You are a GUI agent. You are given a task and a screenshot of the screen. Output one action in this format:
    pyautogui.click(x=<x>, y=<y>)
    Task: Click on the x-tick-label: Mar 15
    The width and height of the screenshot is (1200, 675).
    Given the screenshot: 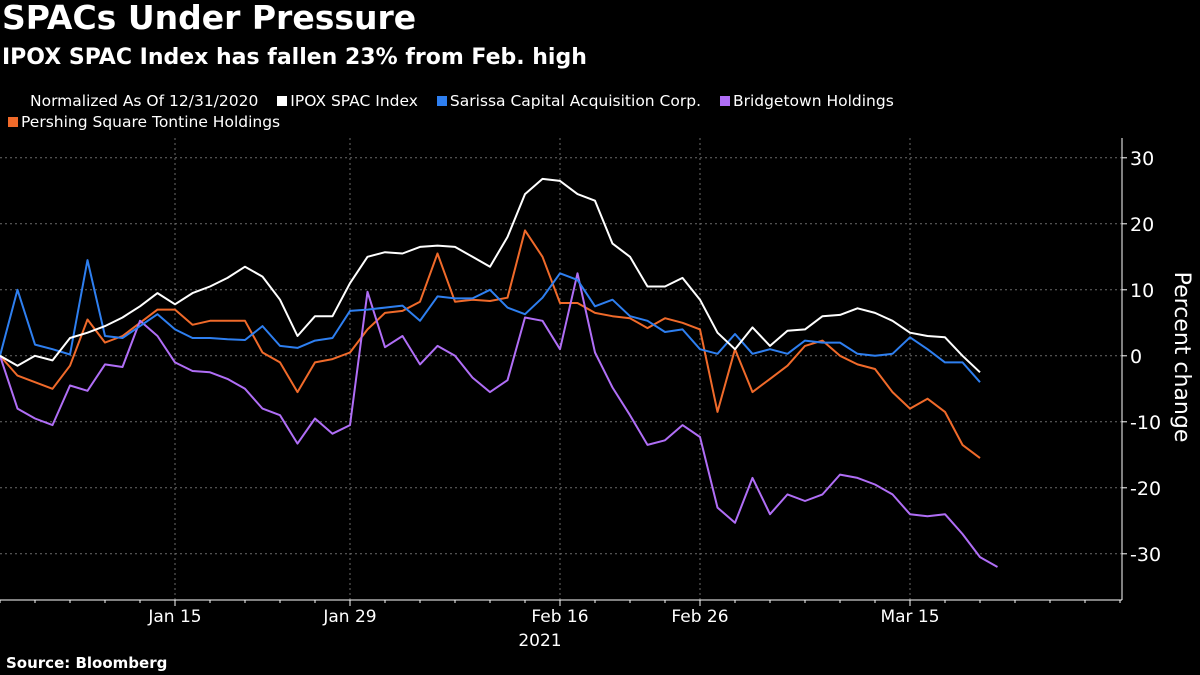 What is the action you would take?
    pyautogui.click(x=909, y=617)
    